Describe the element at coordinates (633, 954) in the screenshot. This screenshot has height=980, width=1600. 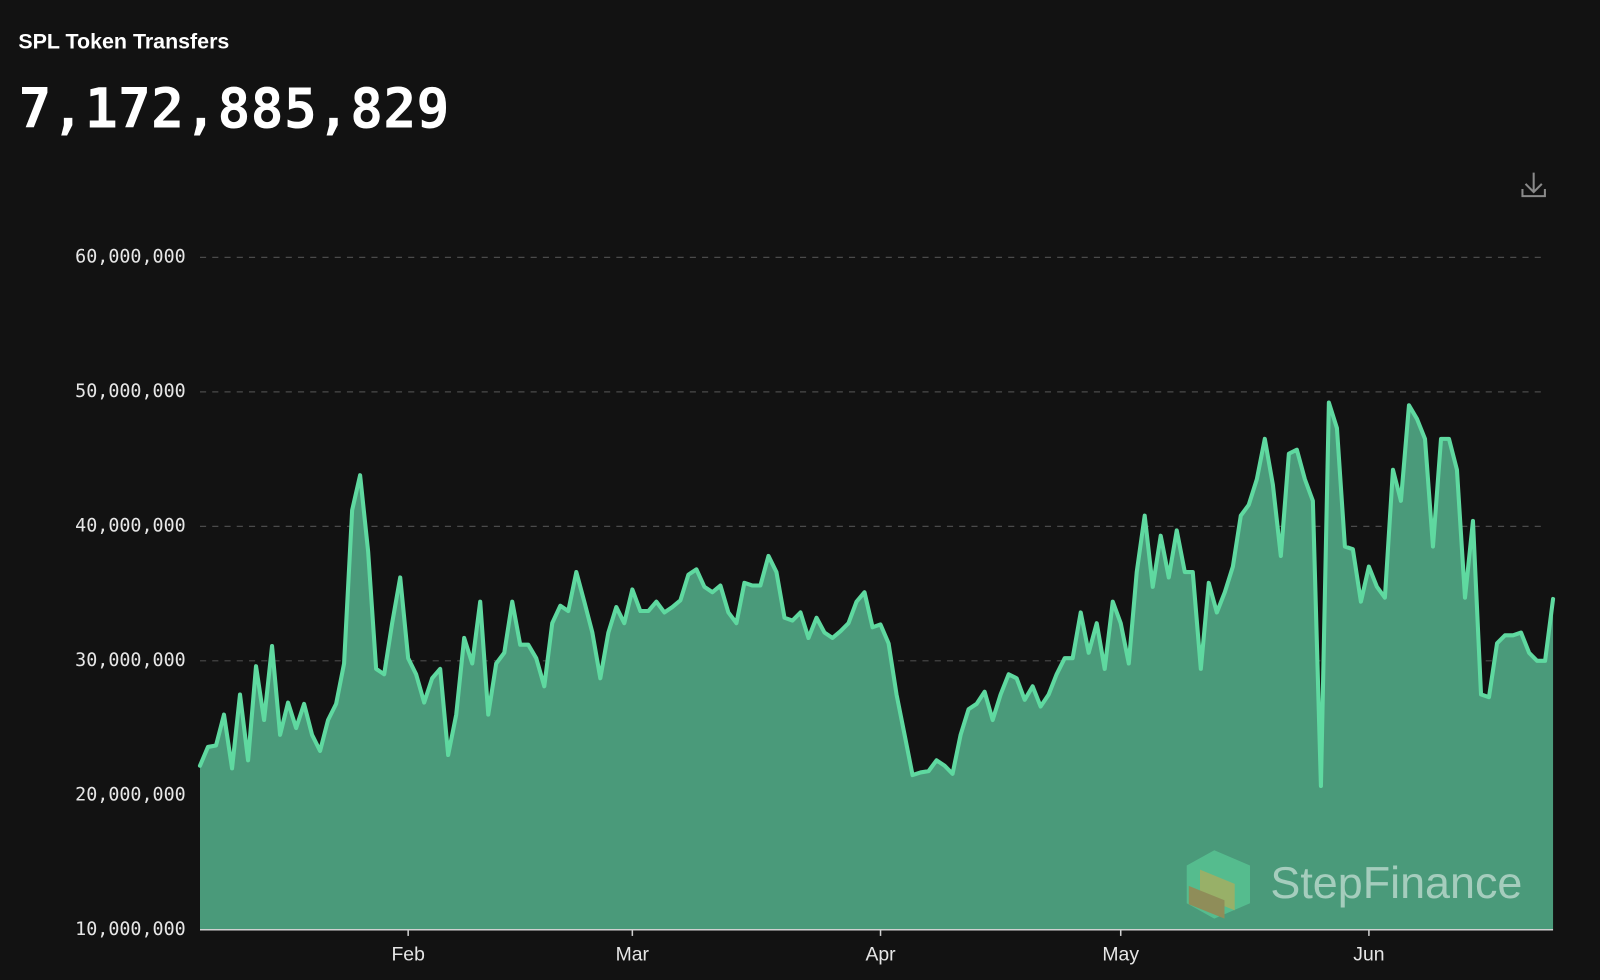
I see `x-tick-label: Mar` at that location.